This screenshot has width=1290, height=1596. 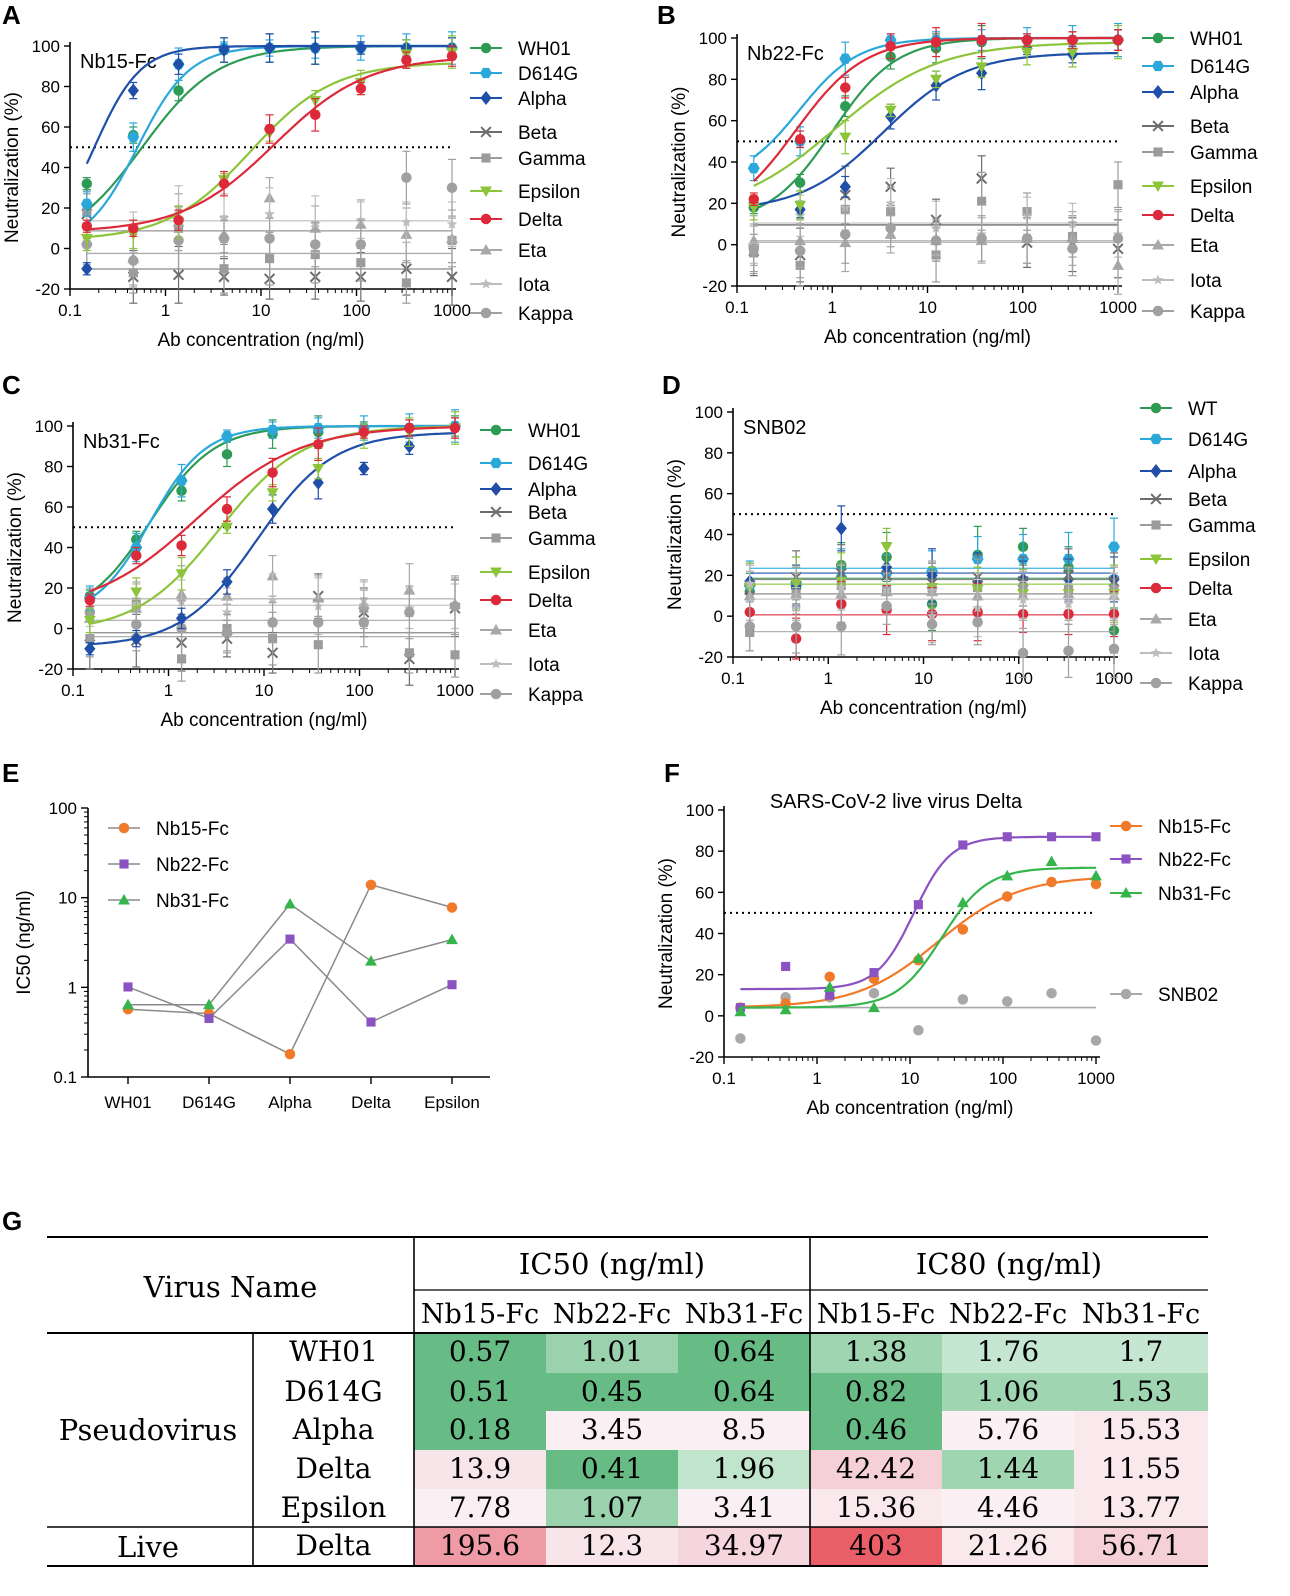 I want to click on x-tick-label: 100, so click(x=1019, y=678).